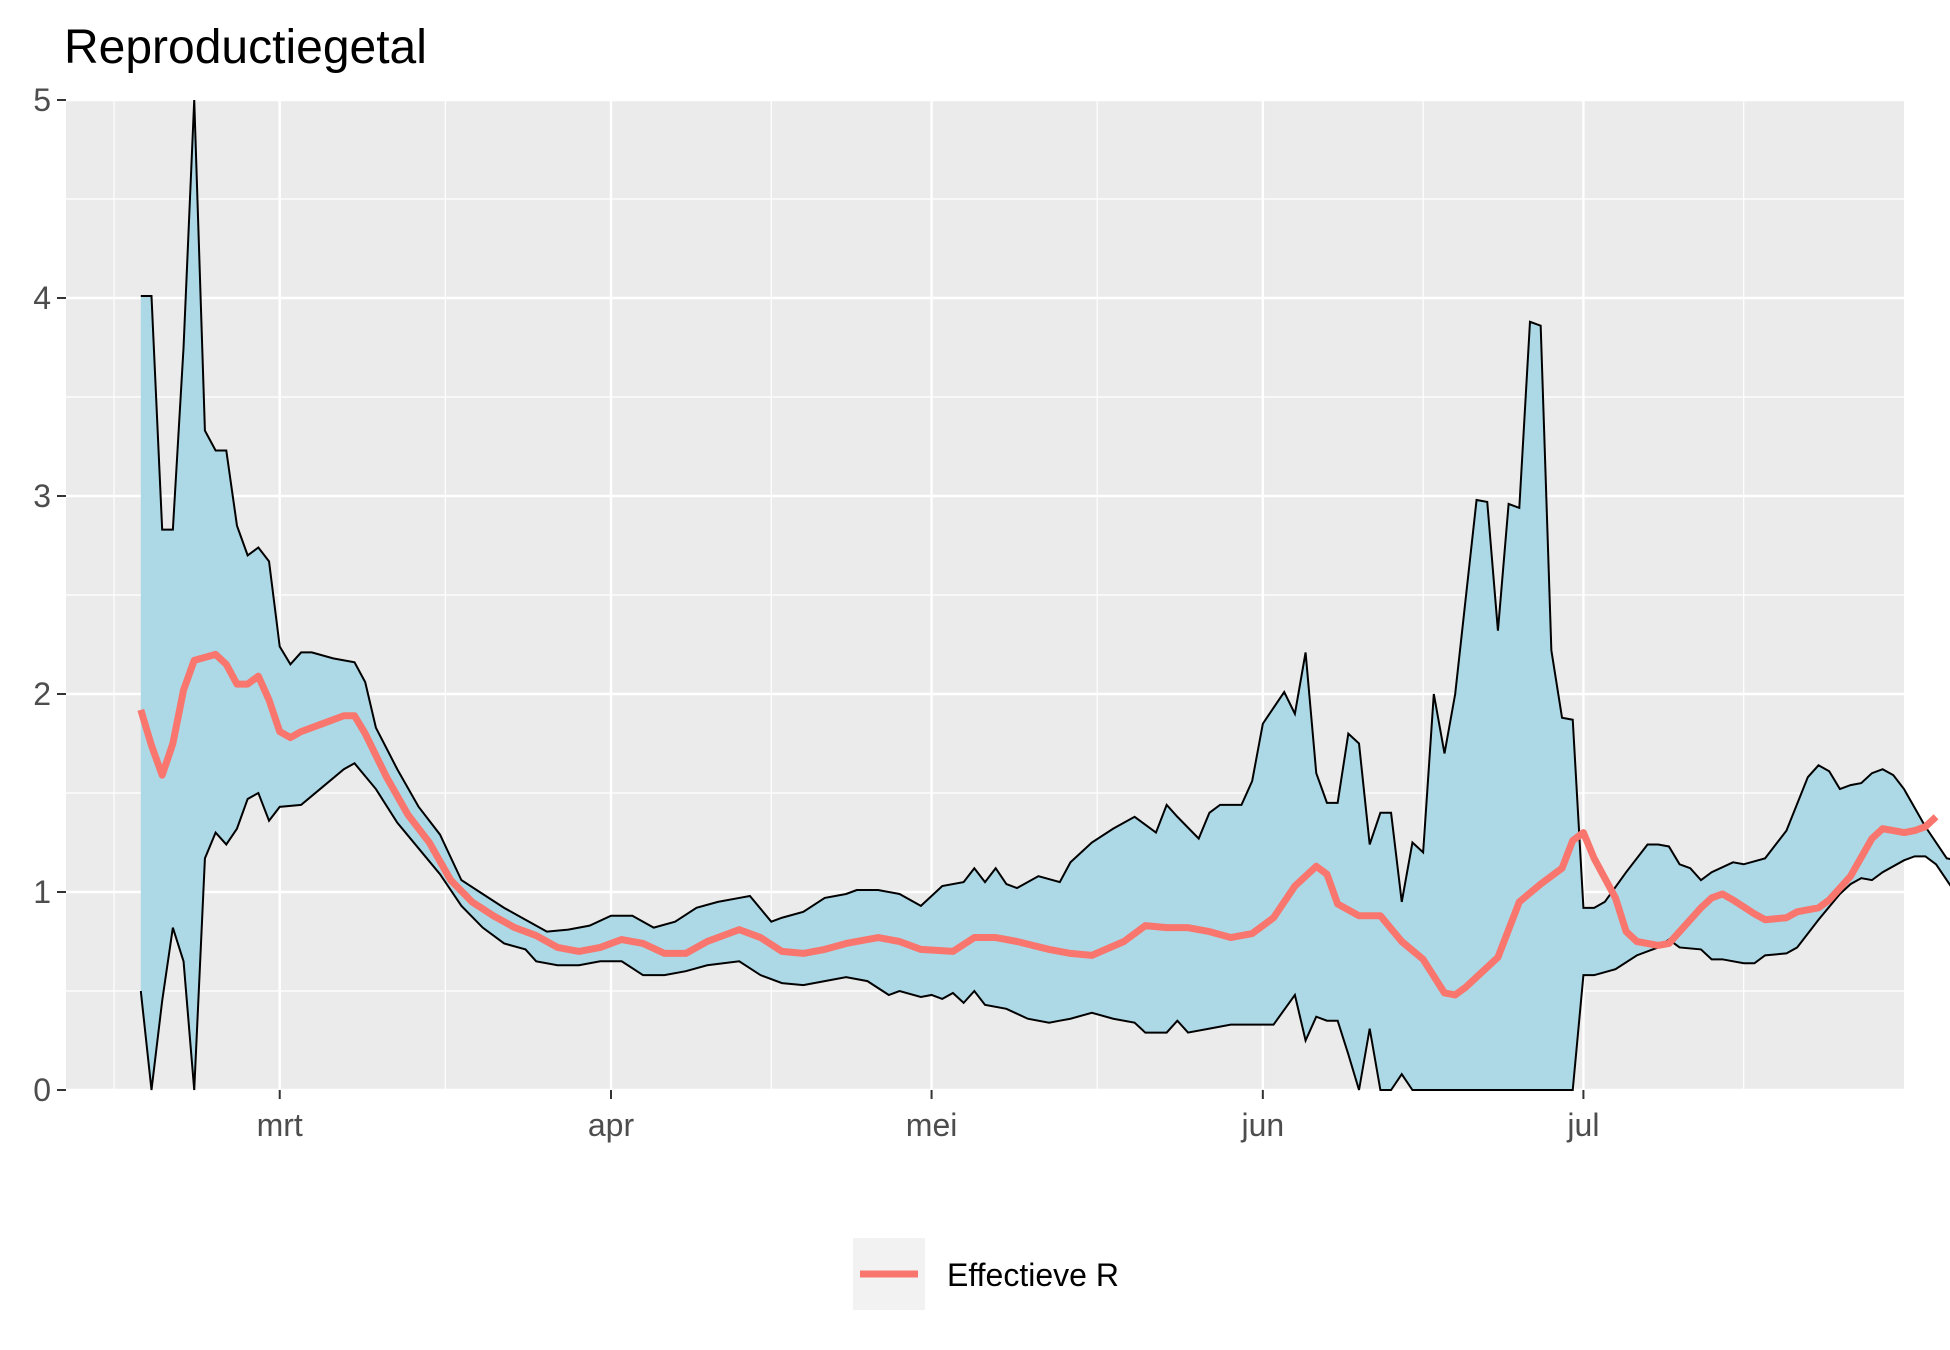 Image resolution: width=1950 pixels, height=1350 pixels. What do you see at coordinates (1033, 1275) in the screenshot?
I see `legend-label-effectieve-r: Effectieve R` at bounding box center [1033, 1275].